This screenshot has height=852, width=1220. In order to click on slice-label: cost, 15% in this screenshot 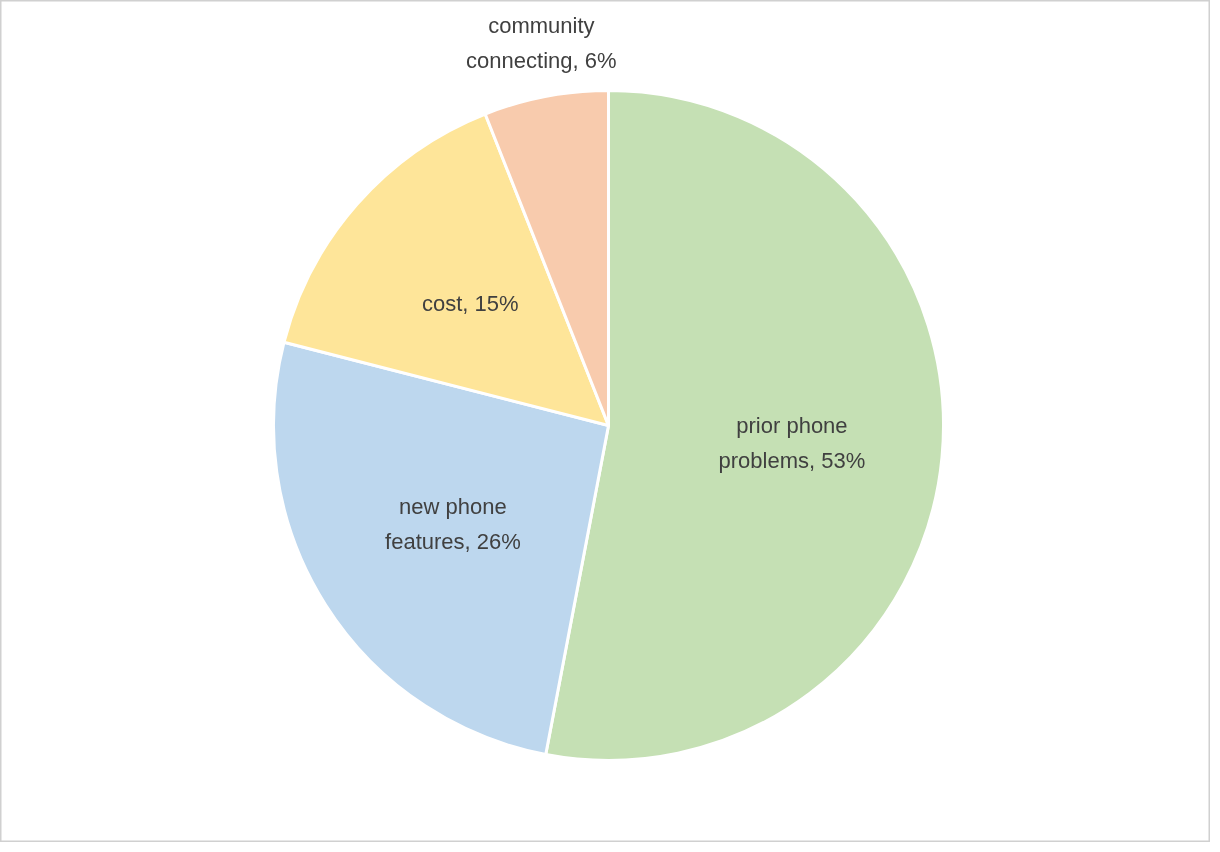, I will do `click(470, 304)`.